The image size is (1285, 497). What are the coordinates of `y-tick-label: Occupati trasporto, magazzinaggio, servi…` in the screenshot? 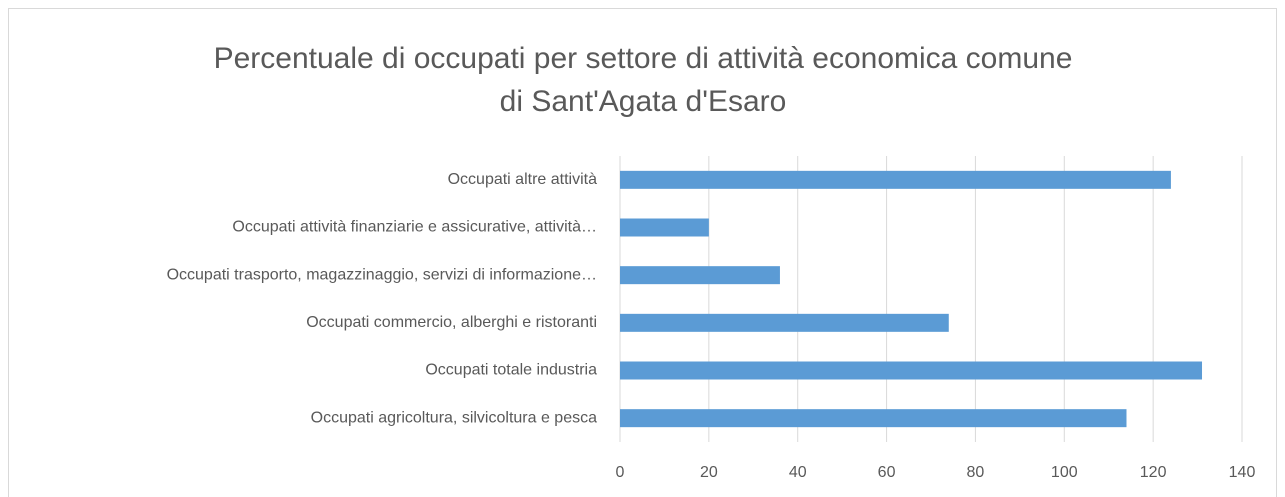 It's located at (382, 274).